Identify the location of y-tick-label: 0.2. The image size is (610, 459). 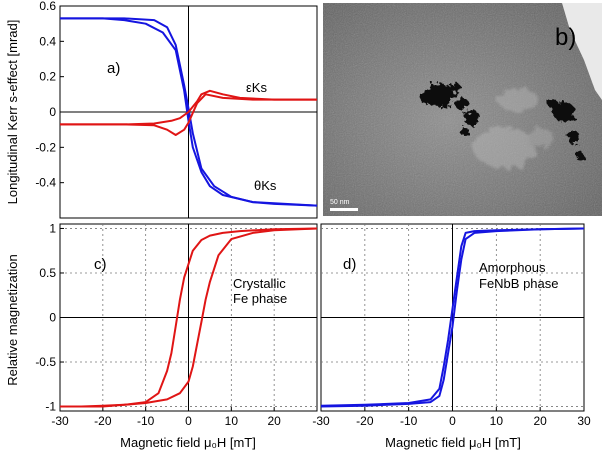
(47, 77).